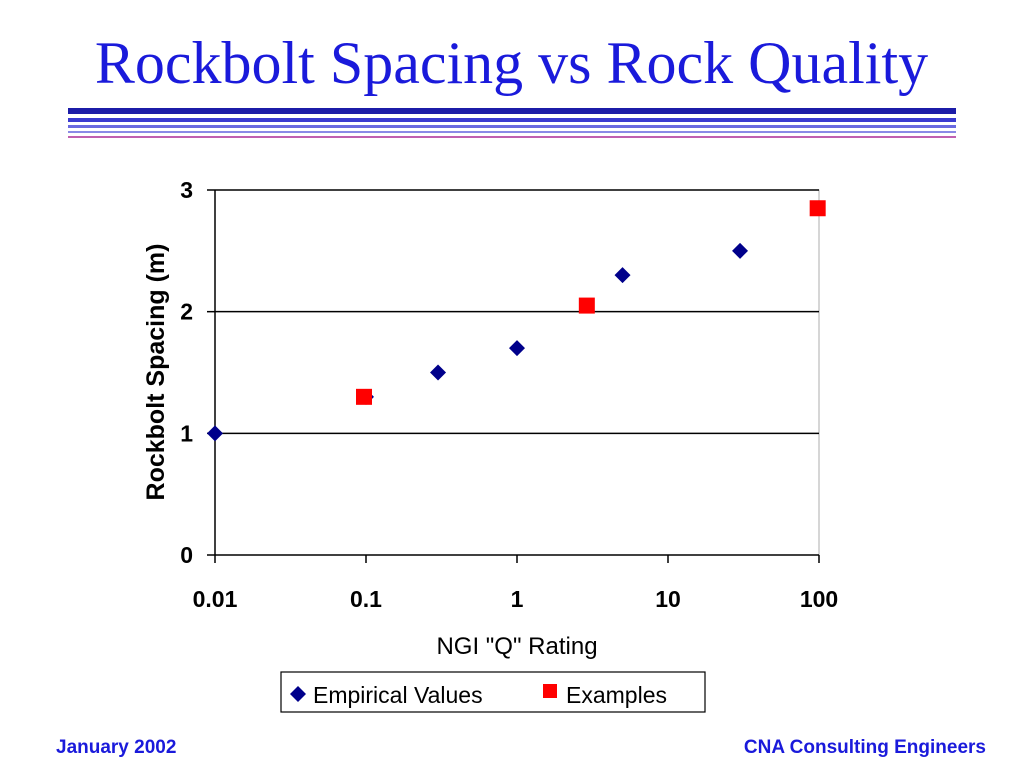  I want to click on x-axis-label: NGI "Q" Rating, so click(516, 646).